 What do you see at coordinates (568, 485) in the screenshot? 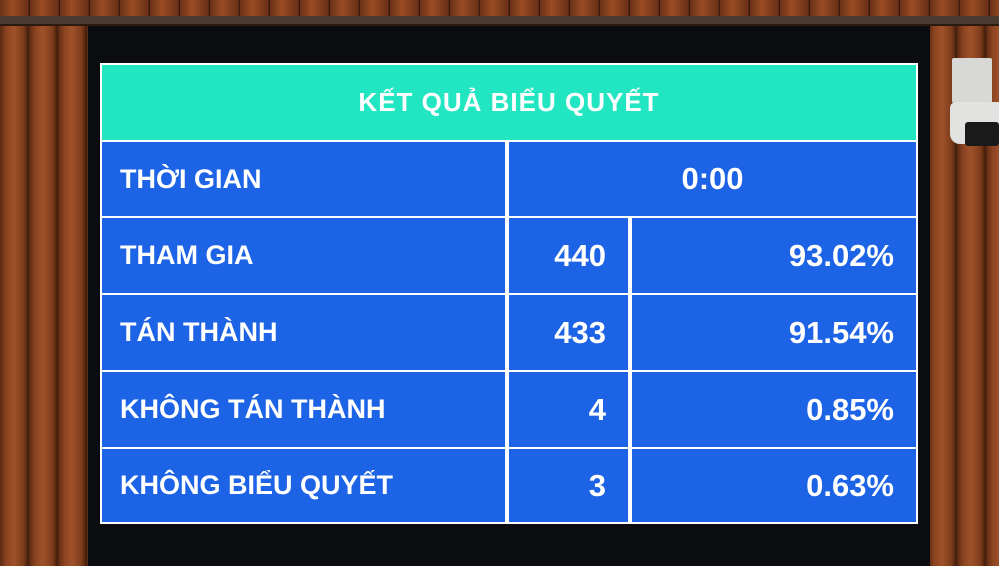
I see `row-count: 3` at bounding box center [568, 485].